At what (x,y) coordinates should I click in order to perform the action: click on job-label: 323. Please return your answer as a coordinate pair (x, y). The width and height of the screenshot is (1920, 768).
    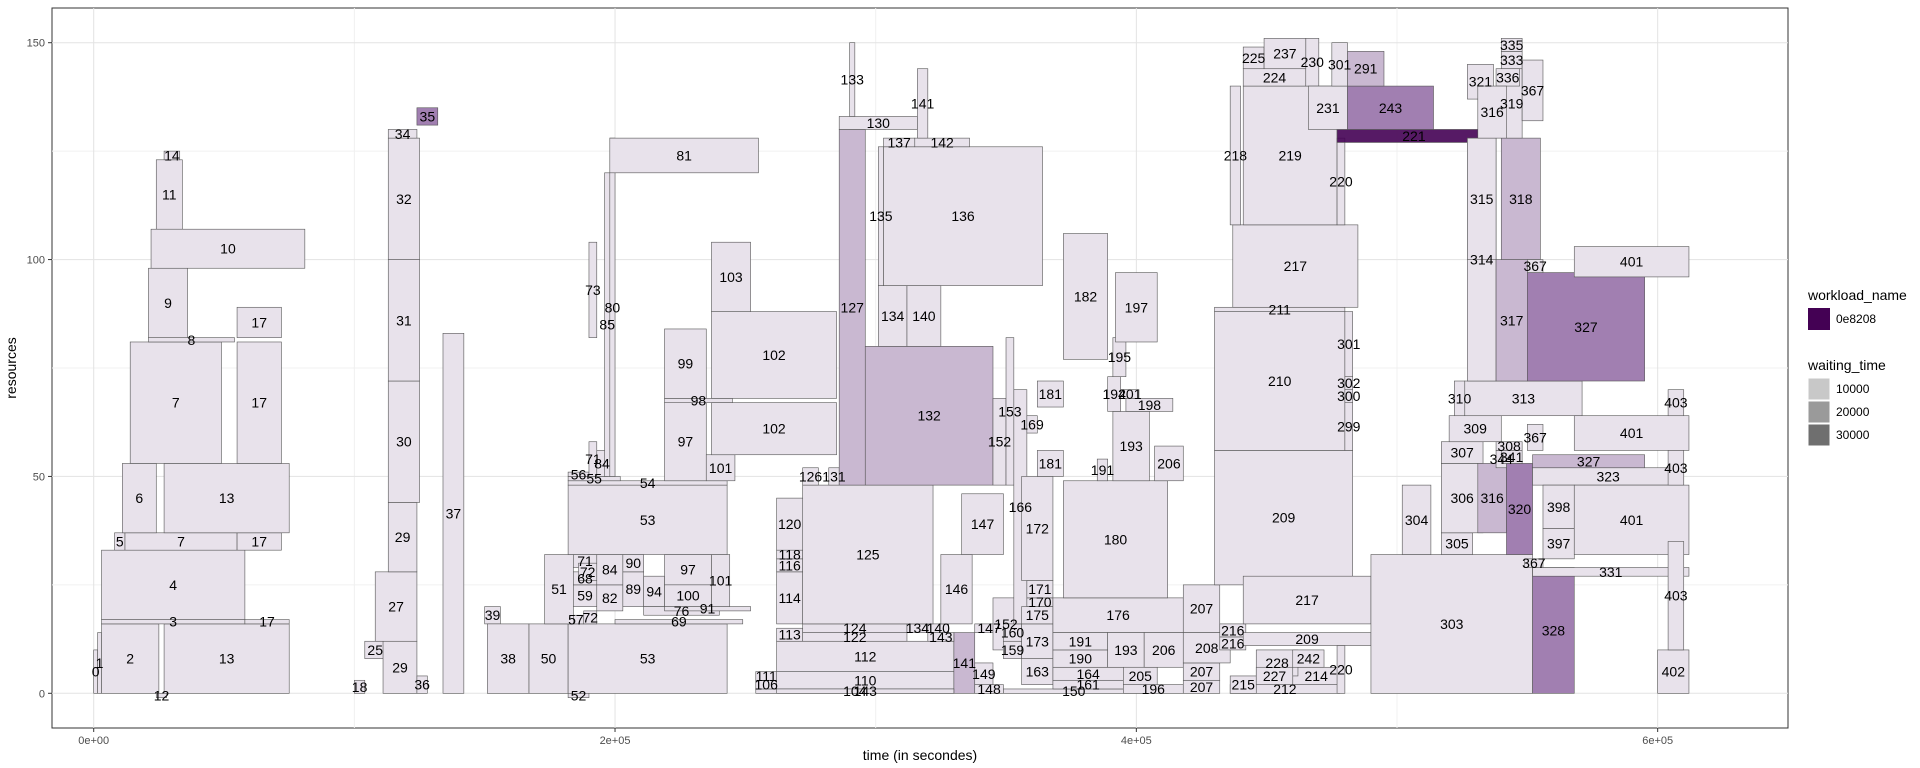
    Looking at the image, I should click on (1608, 476).